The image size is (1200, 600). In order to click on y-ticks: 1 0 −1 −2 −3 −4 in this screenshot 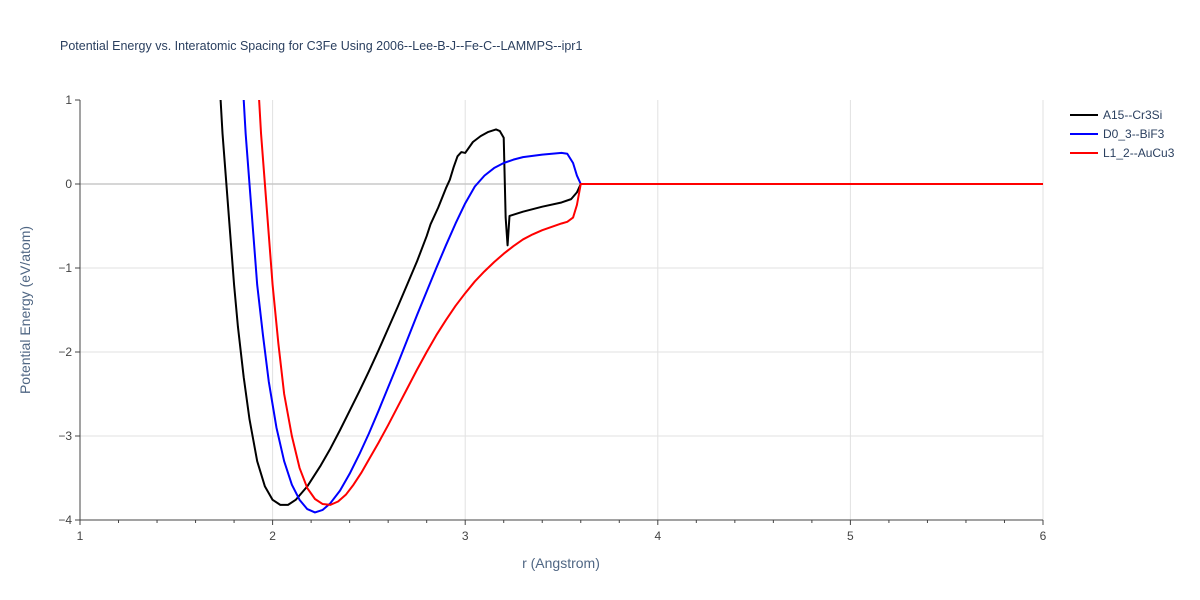, I will do `click(69, 310)`.